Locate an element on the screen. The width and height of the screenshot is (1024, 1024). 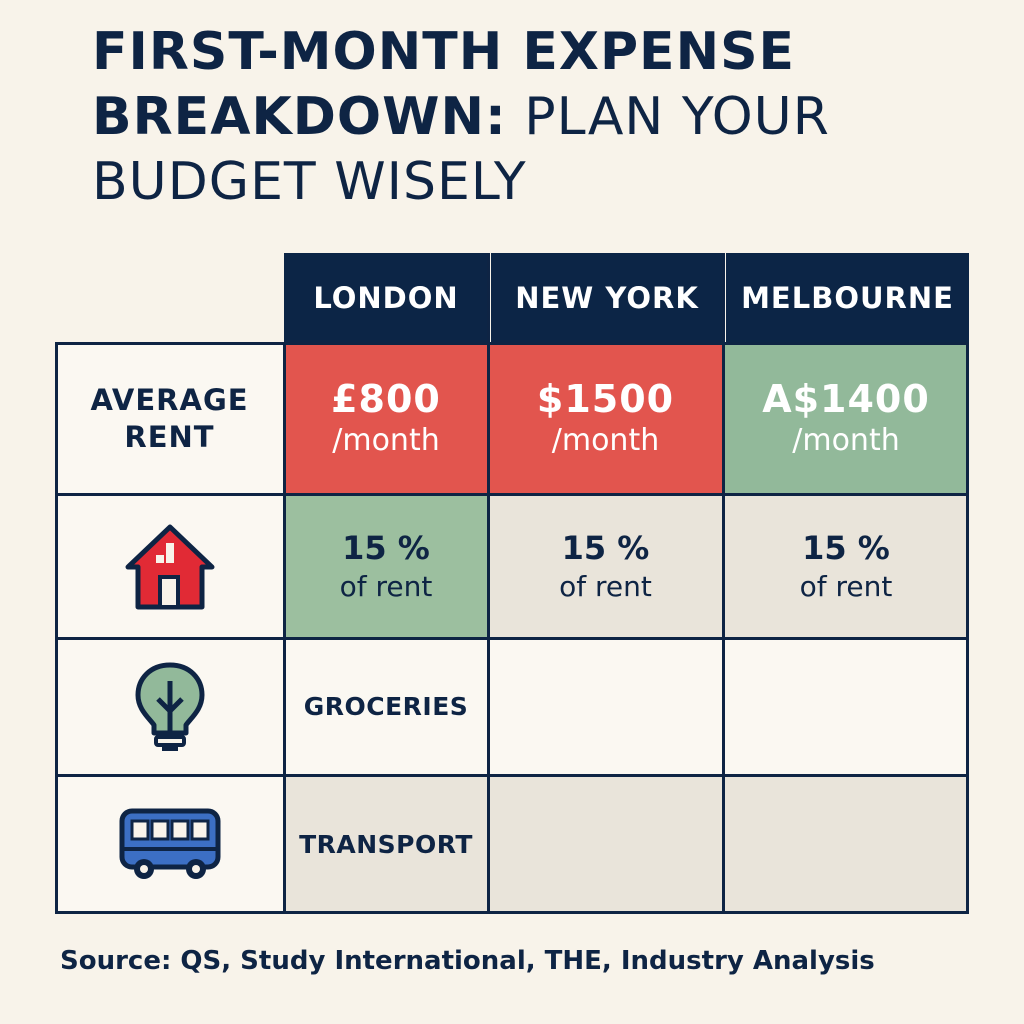
bus-icon is located at coordinates (169, 843).